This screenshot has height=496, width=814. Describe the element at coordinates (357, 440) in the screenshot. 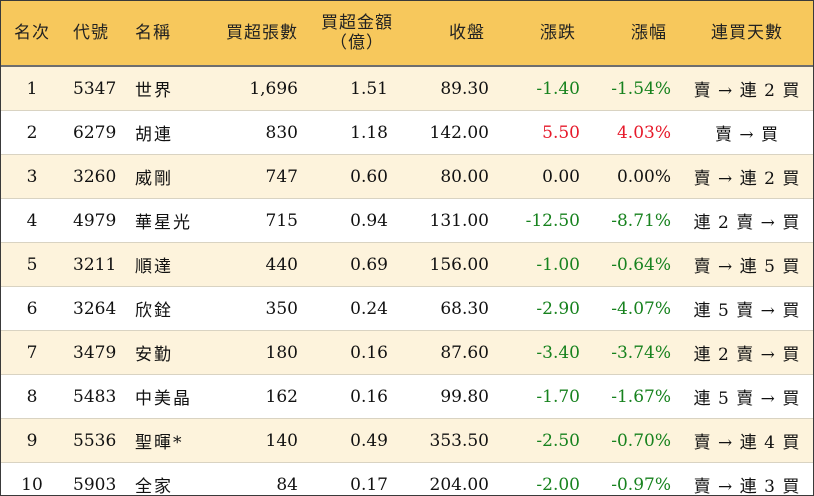

I see `net-buy-amount-cell: 0.49` at that location.